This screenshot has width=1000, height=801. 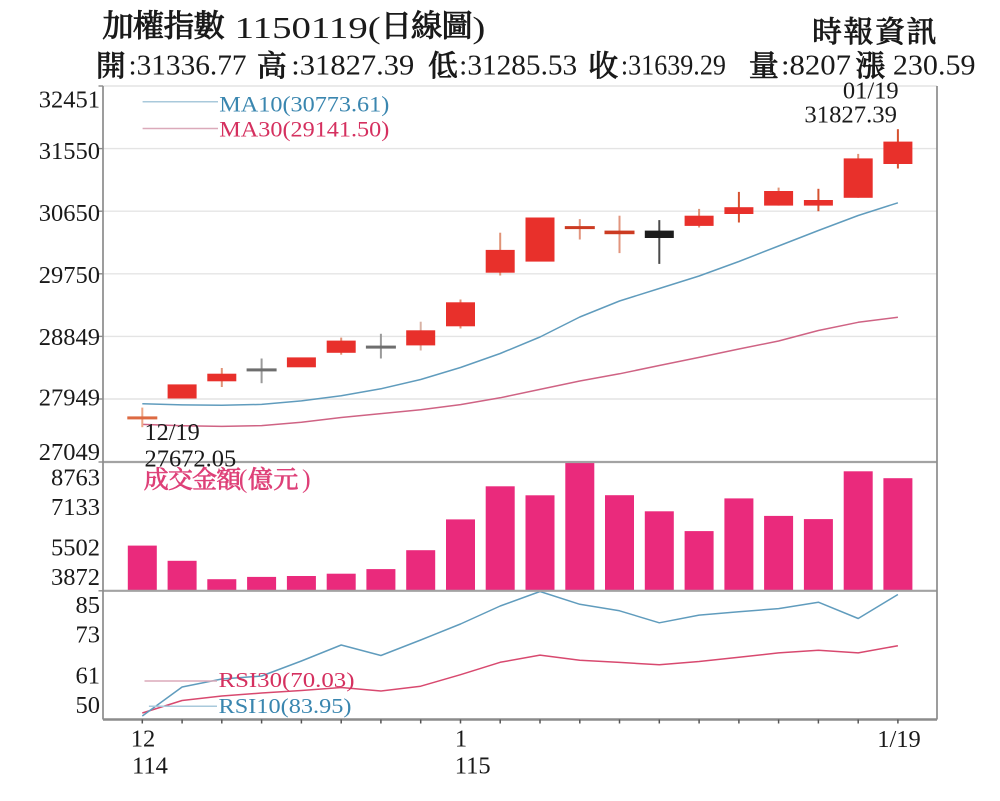 What do you see at coordinates (150, 766) in the screenshot?
I see `svg-text: 114` at bounding box center [150, 766].